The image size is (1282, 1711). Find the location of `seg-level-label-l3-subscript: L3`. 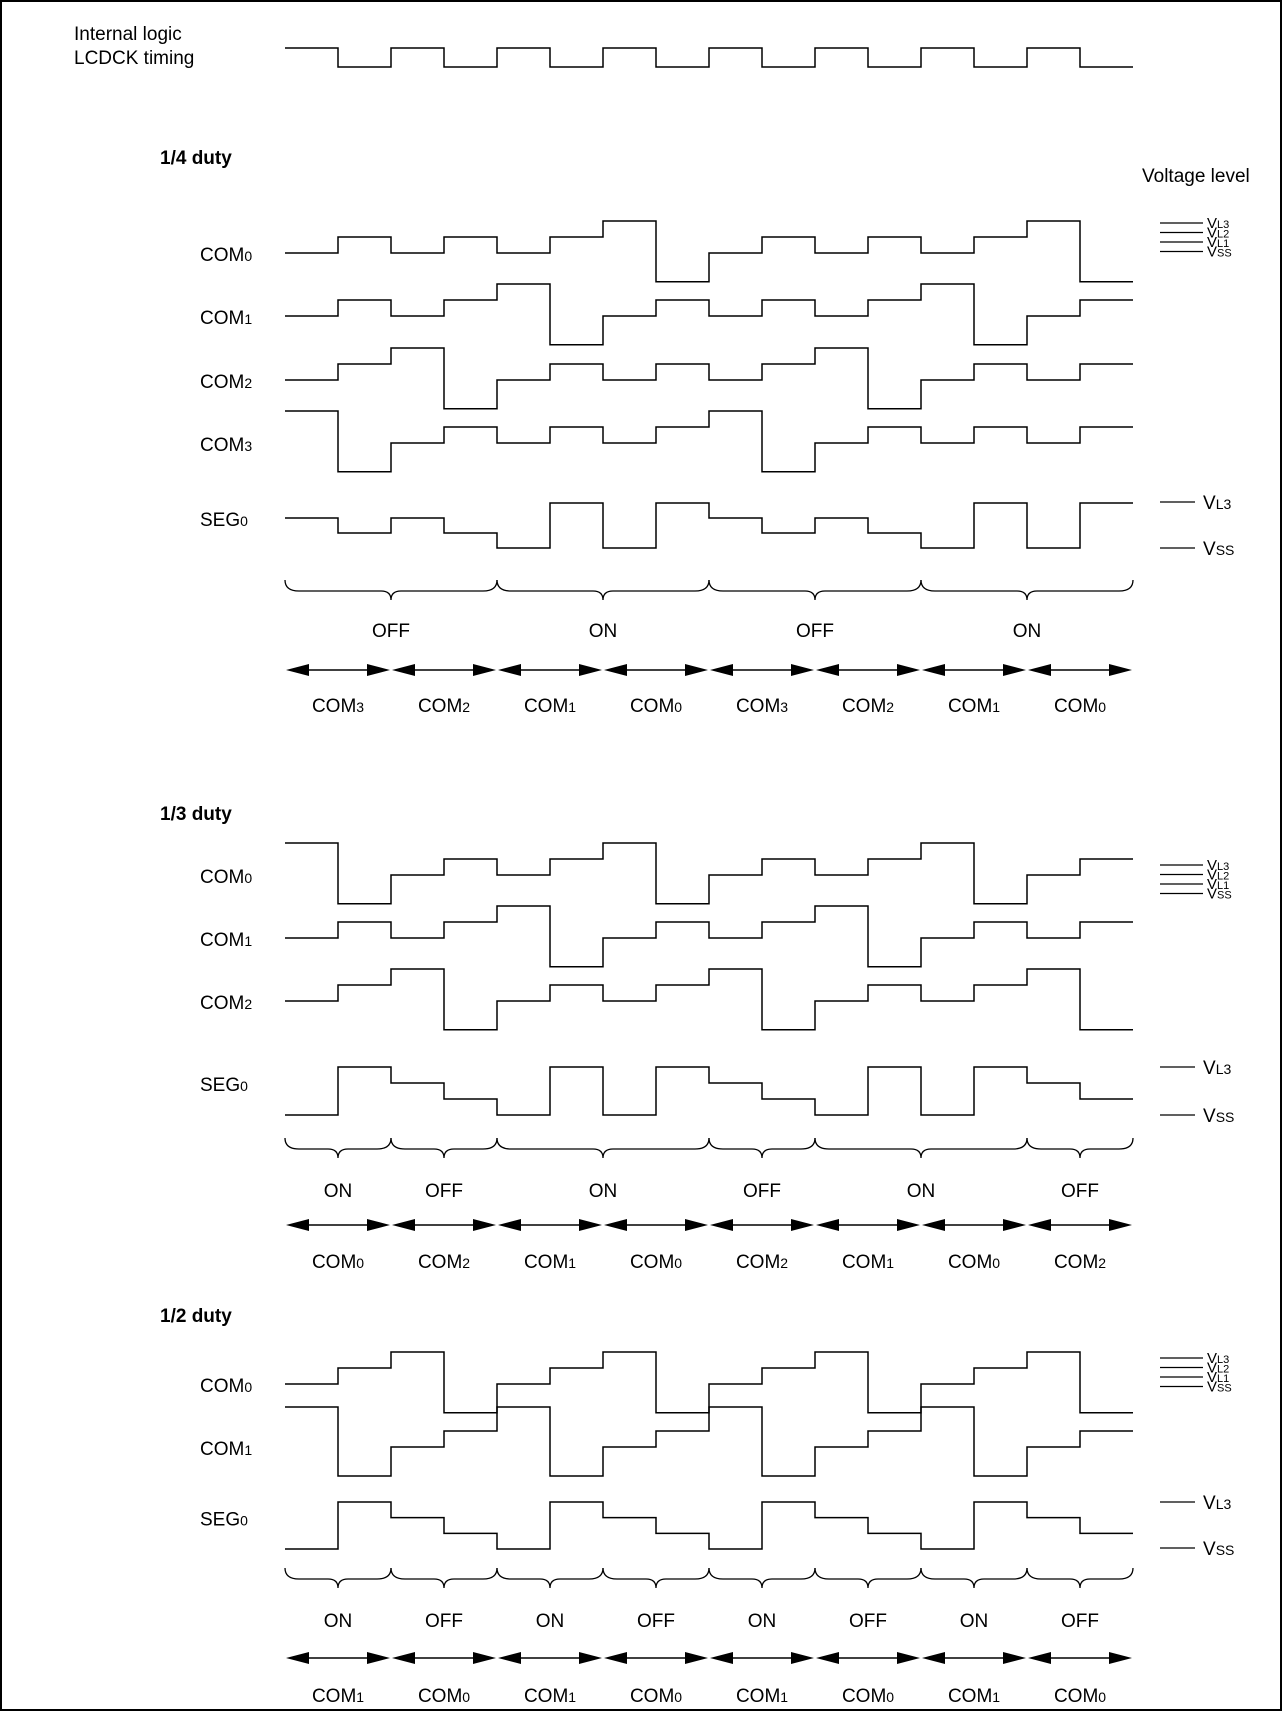

seg-level-label-l3-subscript: L3 is located at coordinates (1224, 1504).